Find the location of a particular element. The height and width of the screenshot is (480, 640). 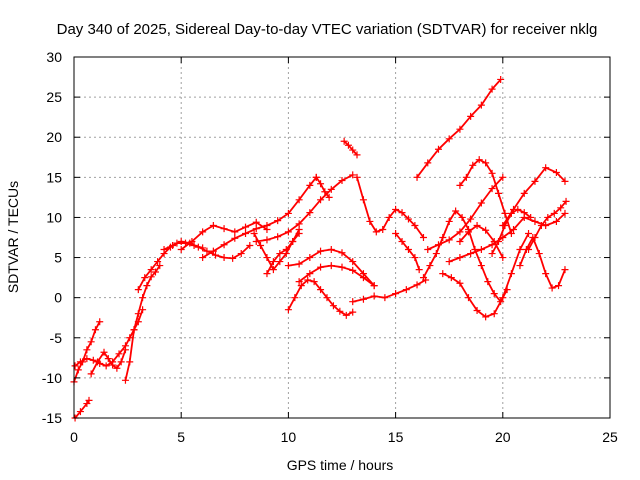

y-tick-label: 0 is located at coordinates (58, 298).